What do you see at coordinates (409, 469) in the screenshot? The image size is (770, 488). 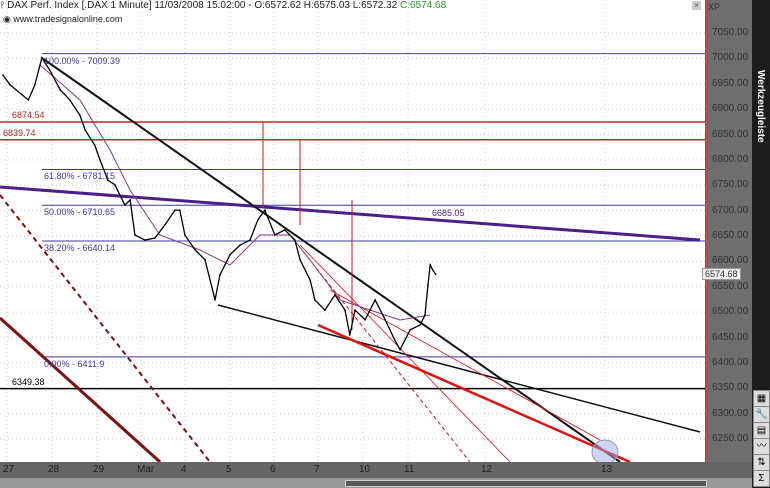 I see `x-tick-label: 11` at bounding box center [409, 469].